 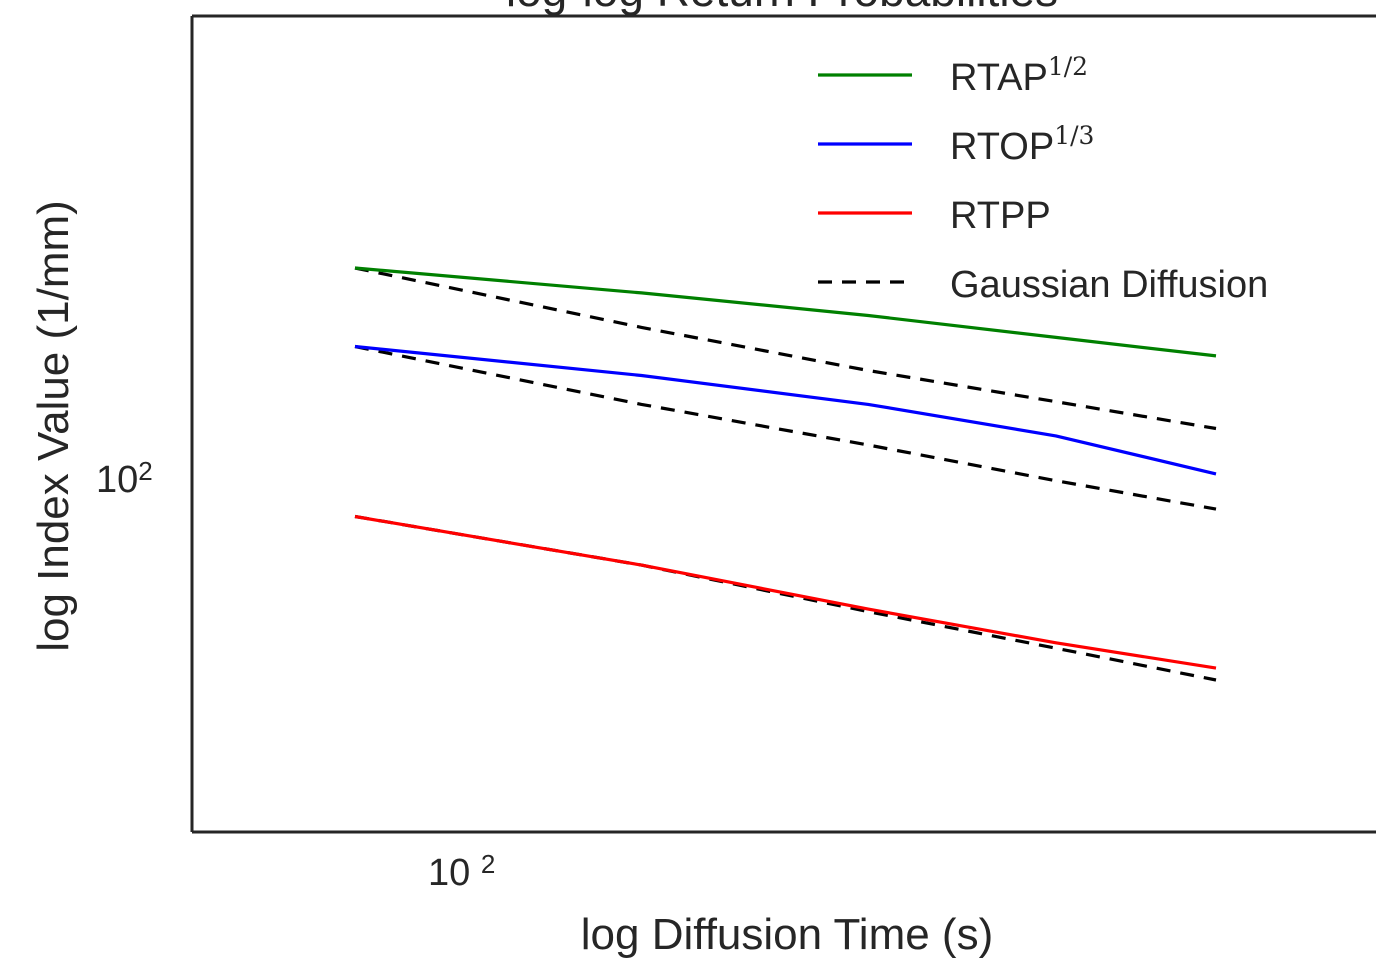 I want to click on legend-label-1: RTOP1/3, so click(x=1022, y=144).